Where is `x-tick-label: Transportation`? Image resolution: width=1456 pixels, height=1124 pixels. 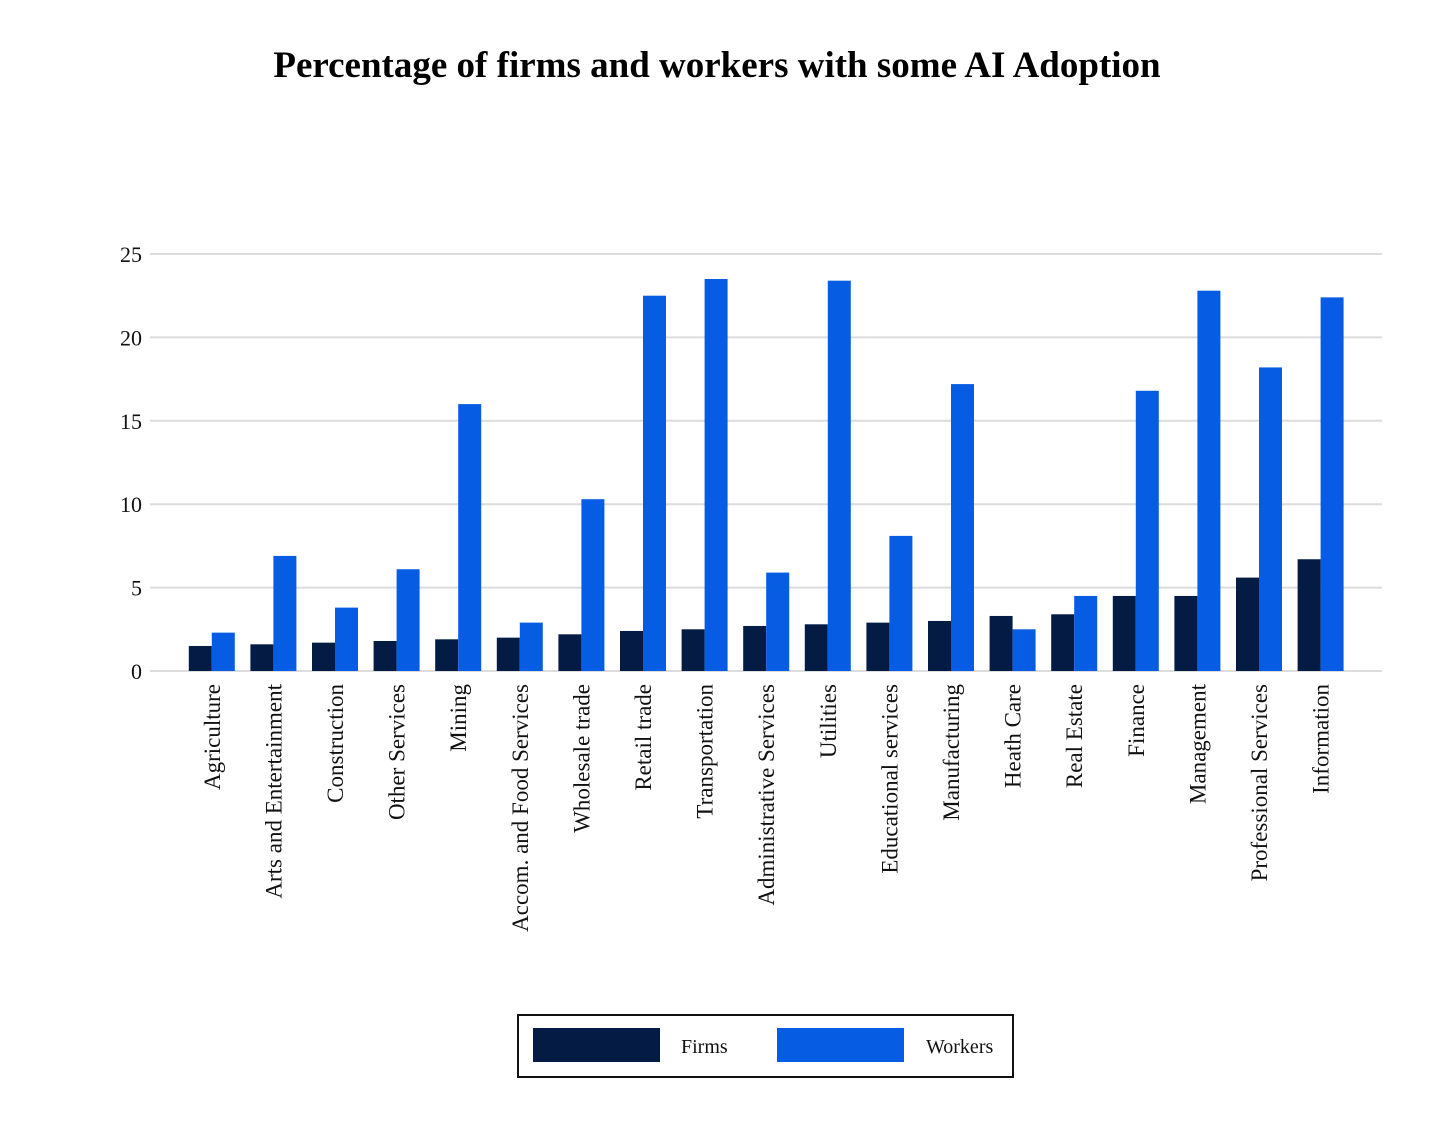
x-tick-label: Transportation is located at coordinates (705, 751).